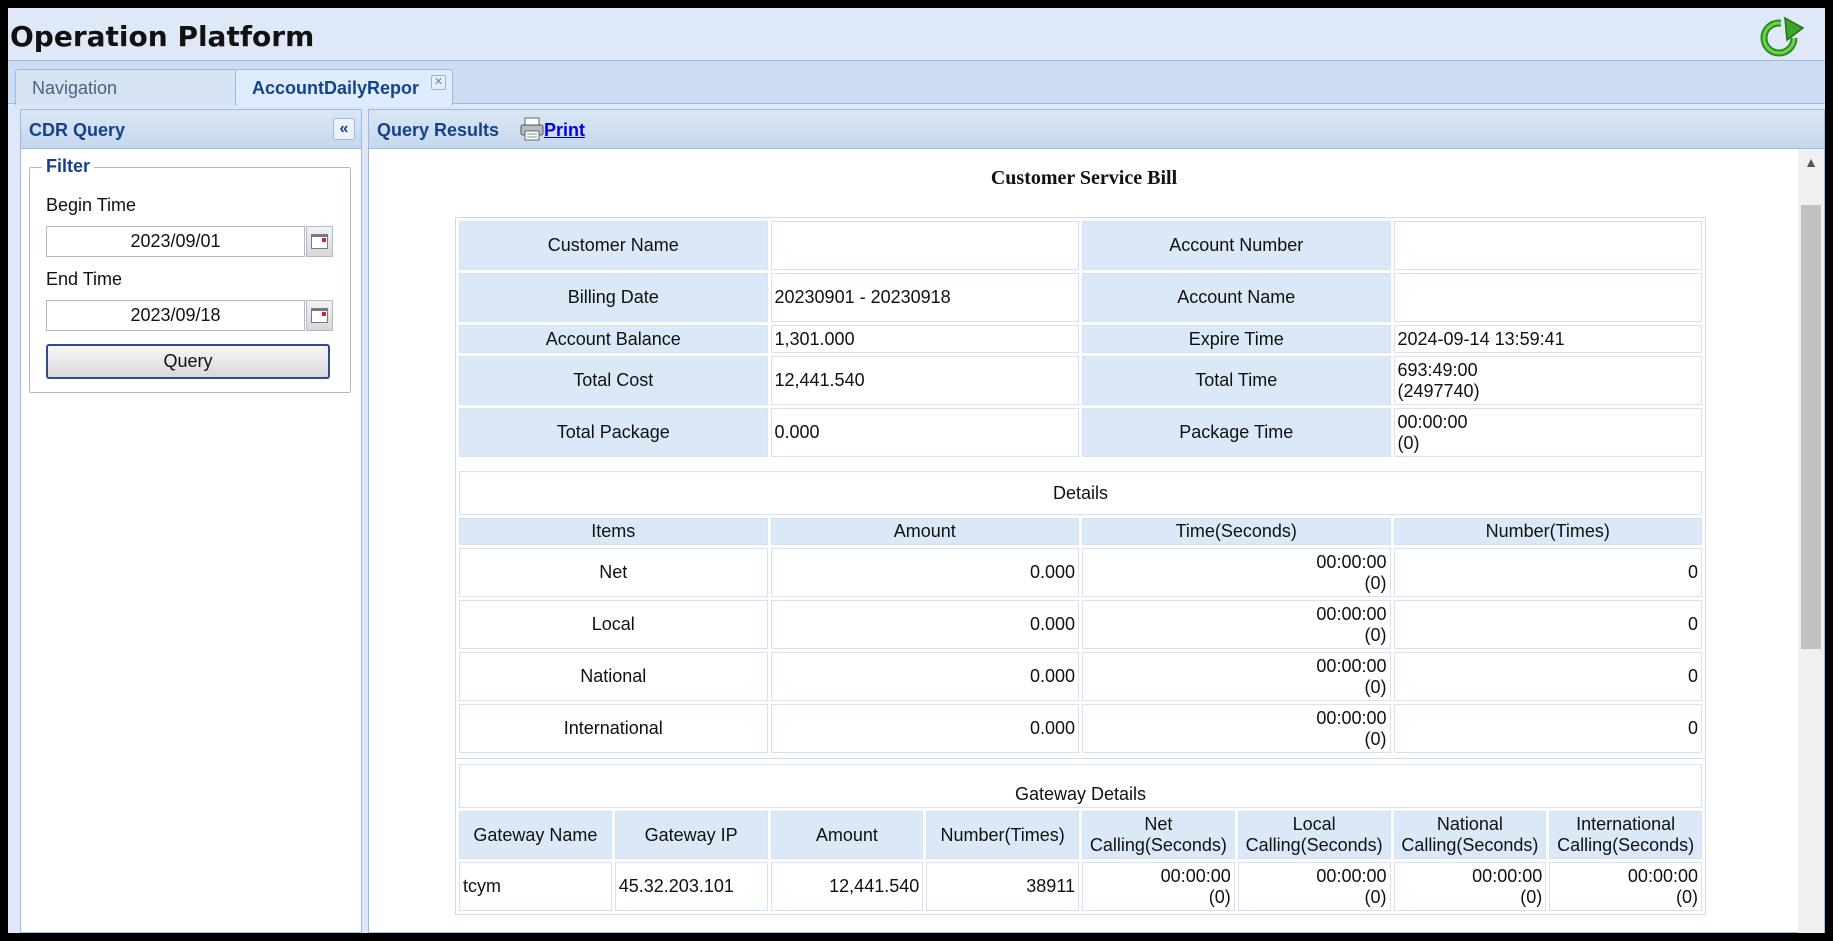 The height and width of the screenshot is (941, 1833). I want to click on end-time-calendar-button, so click(319, 315).